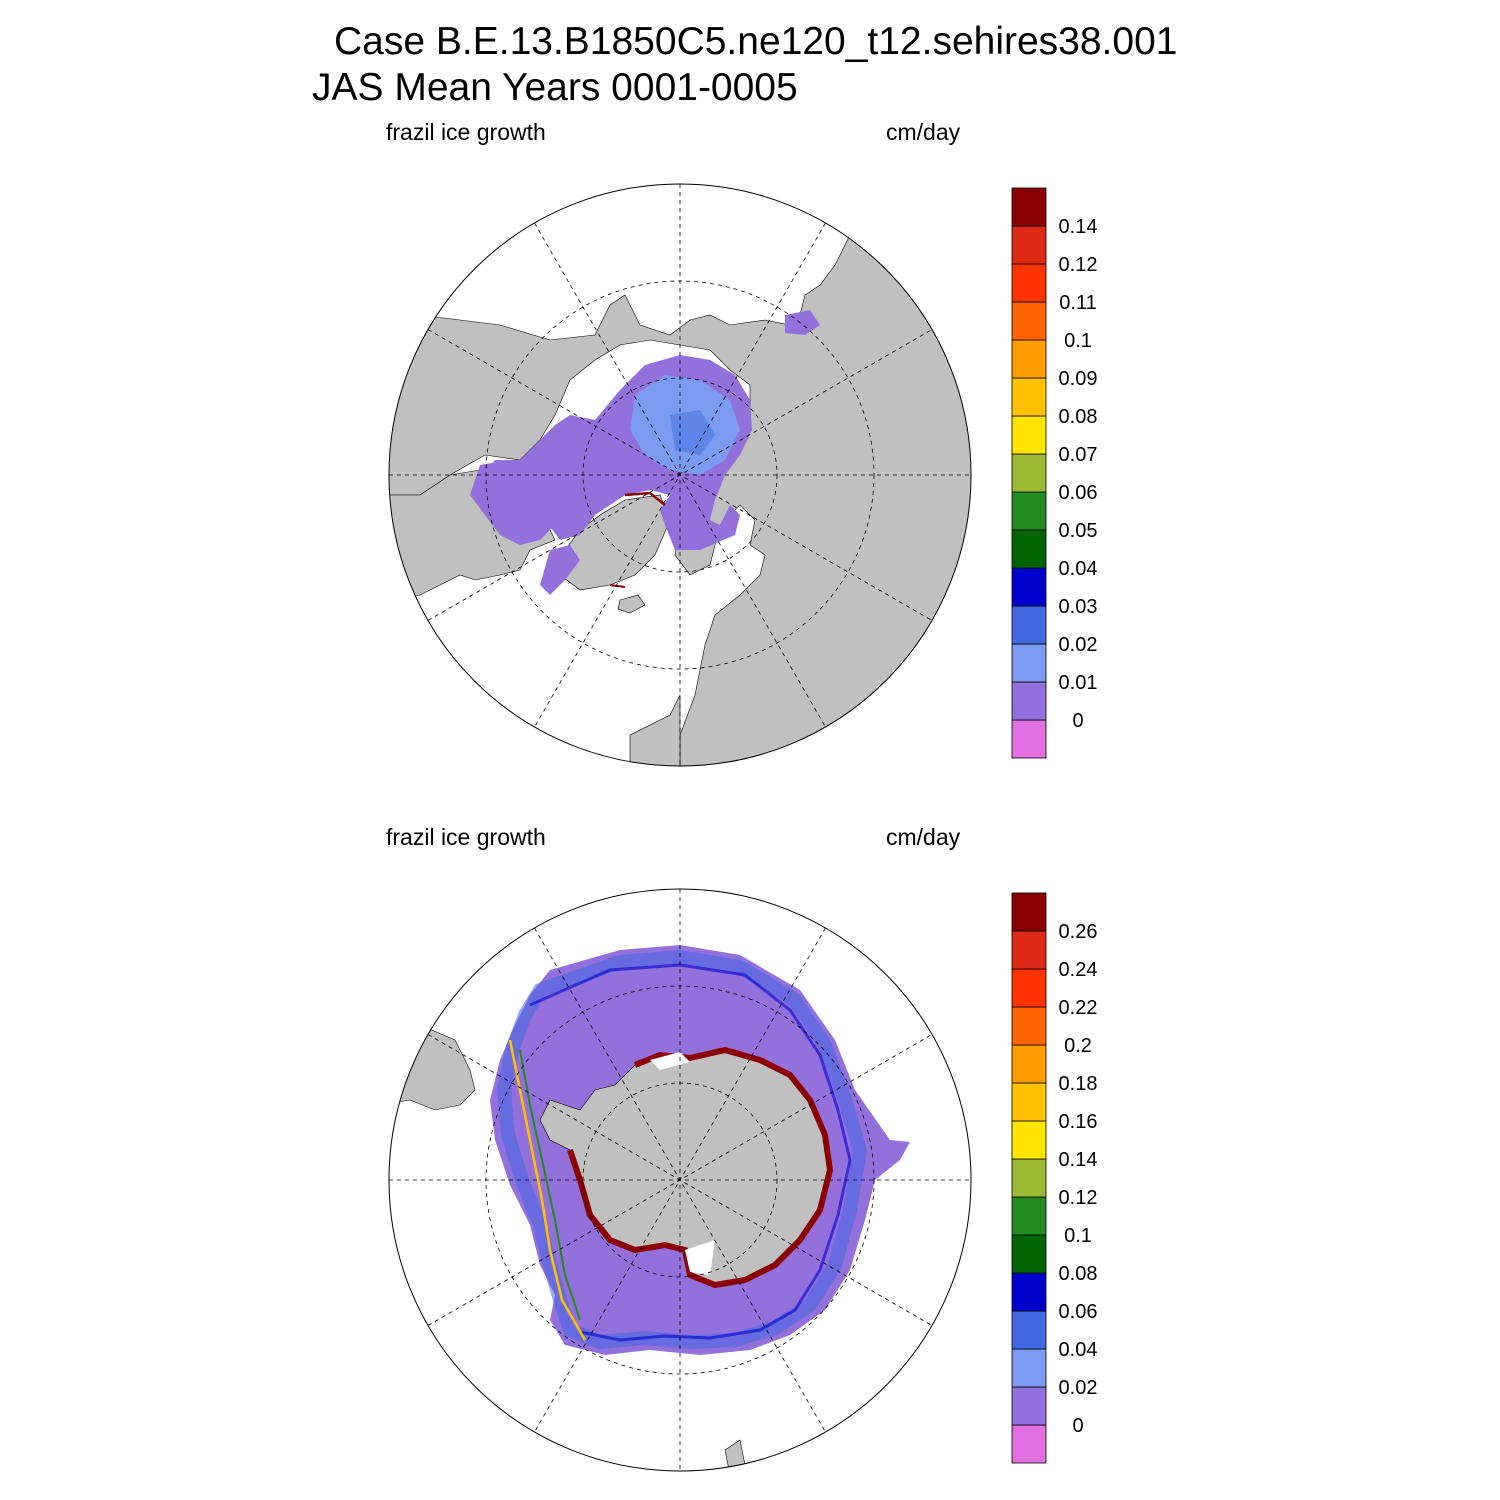  What do you see at coordinates (1078, 607) in the screenshot?
I see `colorbar-north-label-3: 0.03` at bounding box center [1078, 607].